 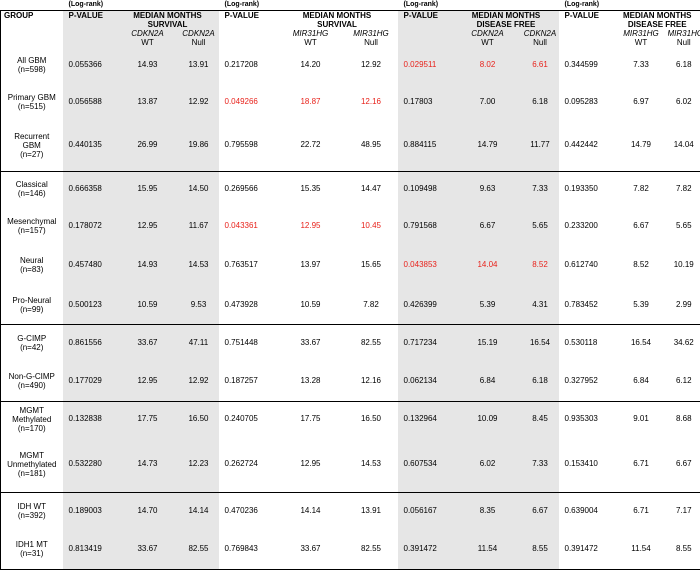 What do you see at coordinates (371, 305) in the screenshot?
I see `median-months-cell: 7.82` at bounding box center [371, 305].